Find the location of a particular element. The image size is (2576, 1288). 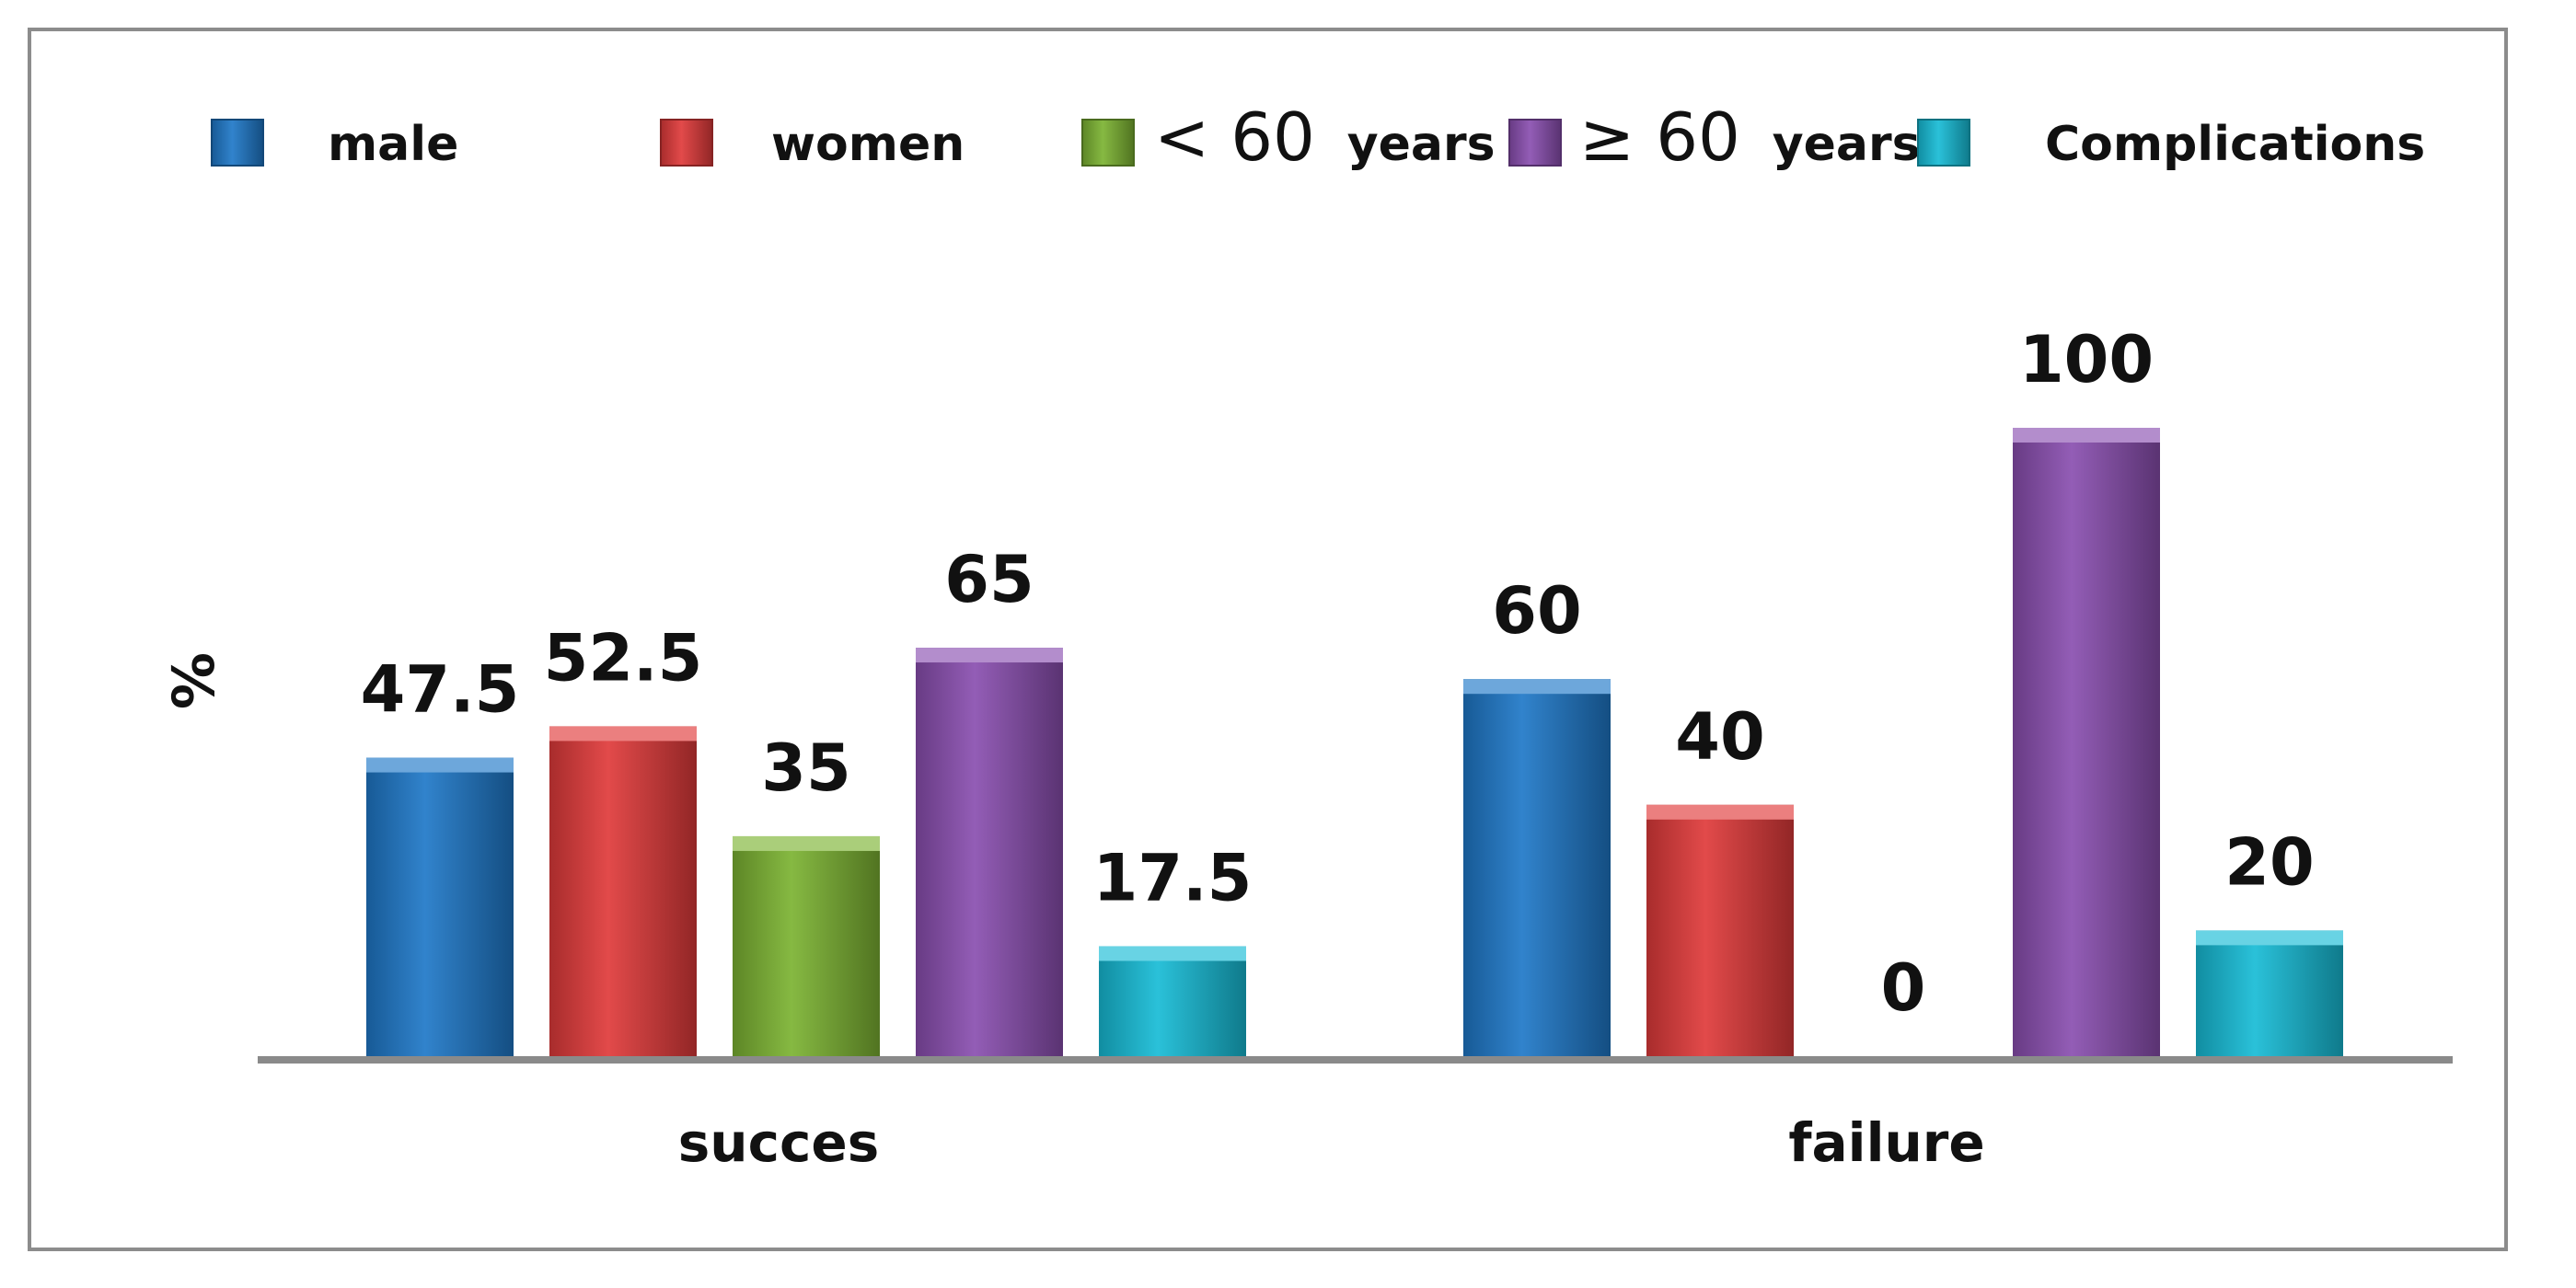

bar-cap-succes-male is located at coordinates (440, 765).